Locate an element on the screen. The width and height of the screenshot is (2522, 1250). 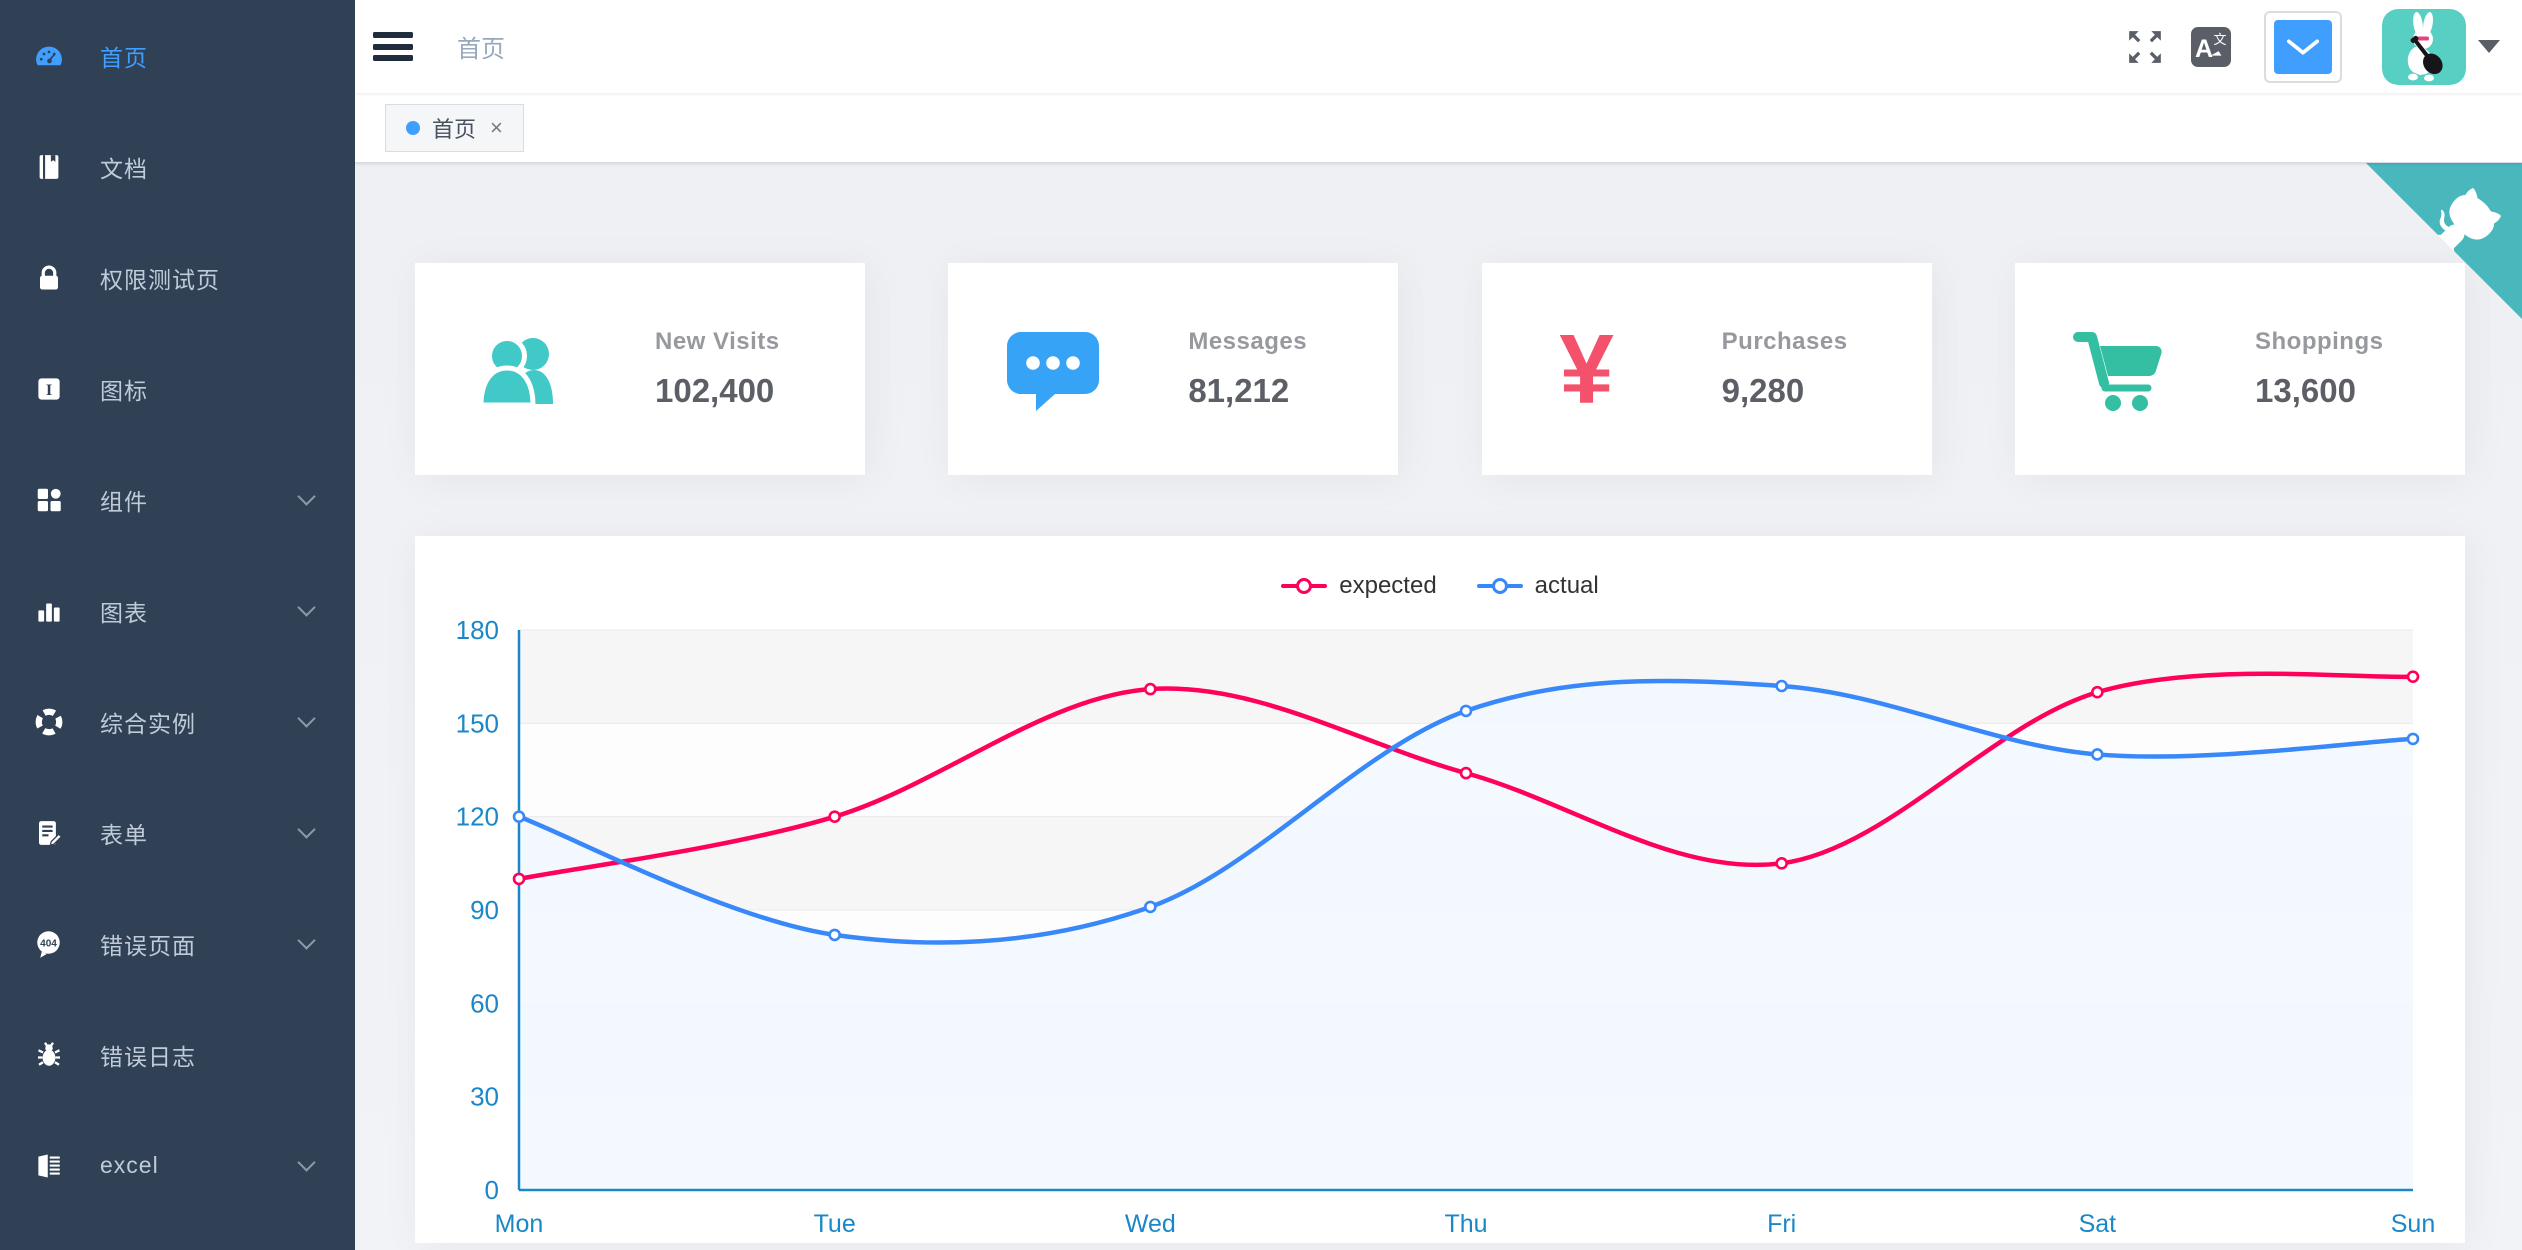
legend-marker-actual is located at coordinates (1499, 586).